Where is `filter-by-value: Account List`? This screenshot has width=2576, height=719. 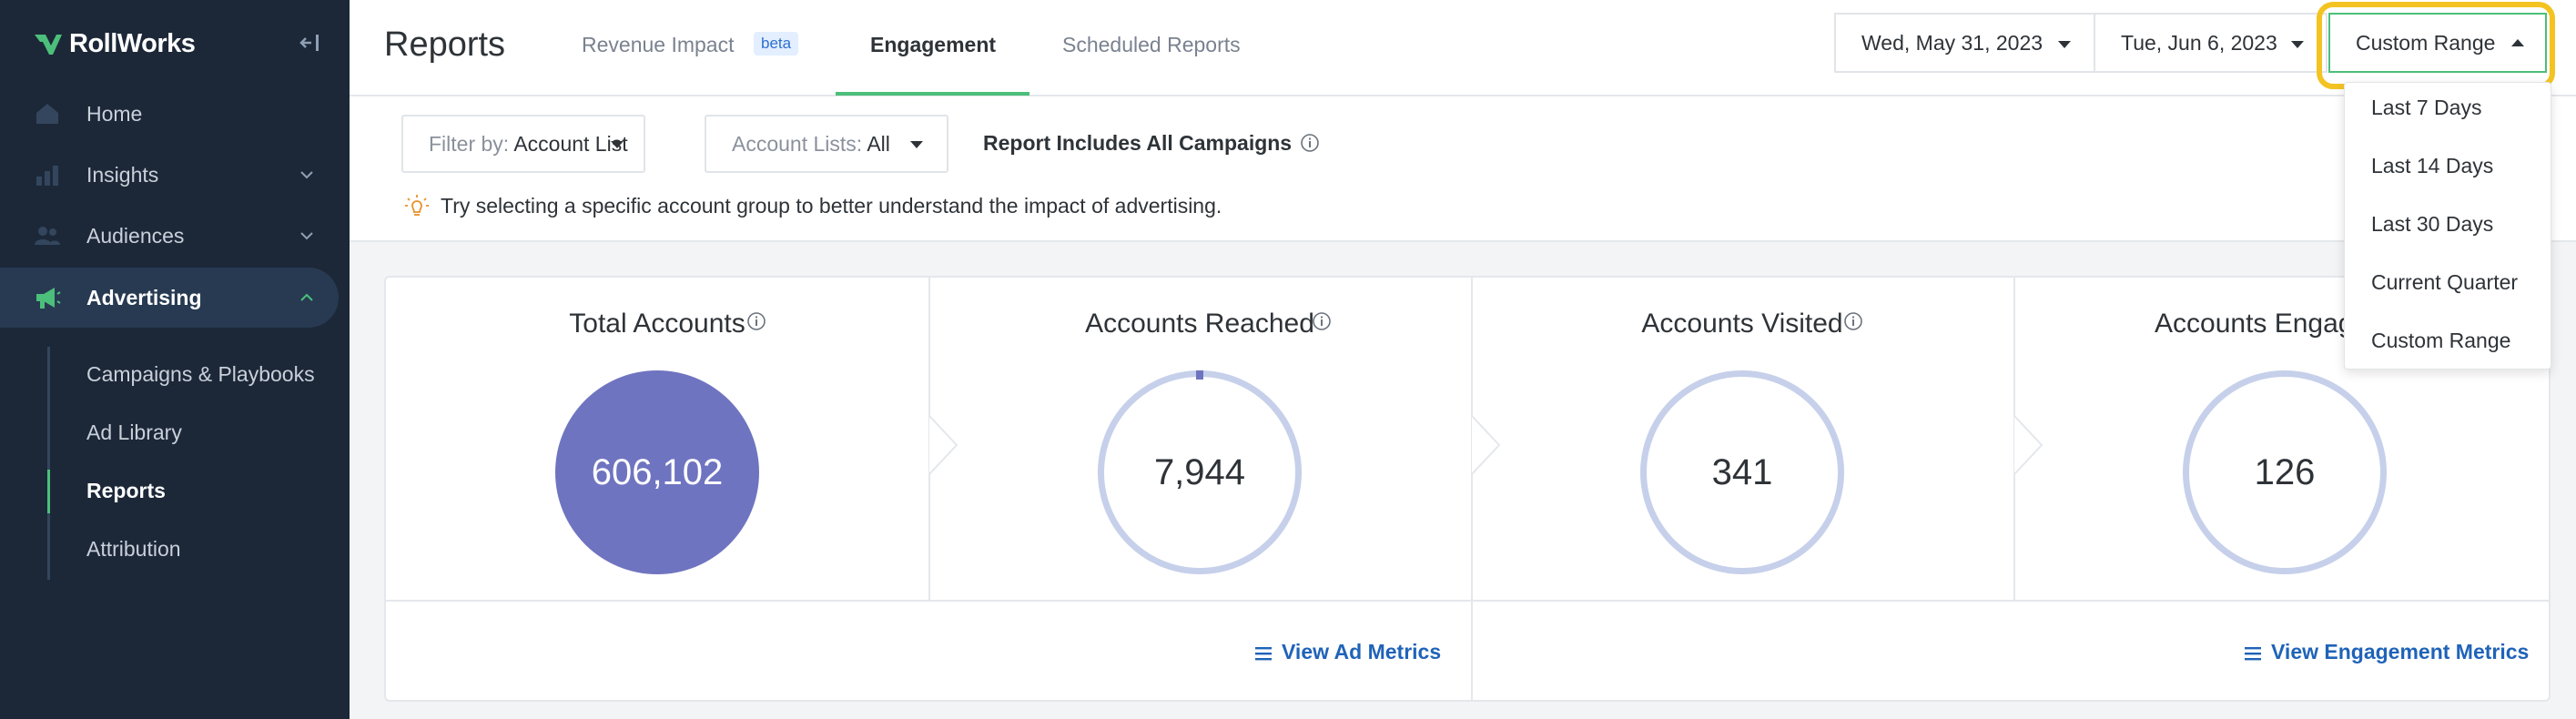 filter-by-value: Account List is located at coordinates (570, 143).